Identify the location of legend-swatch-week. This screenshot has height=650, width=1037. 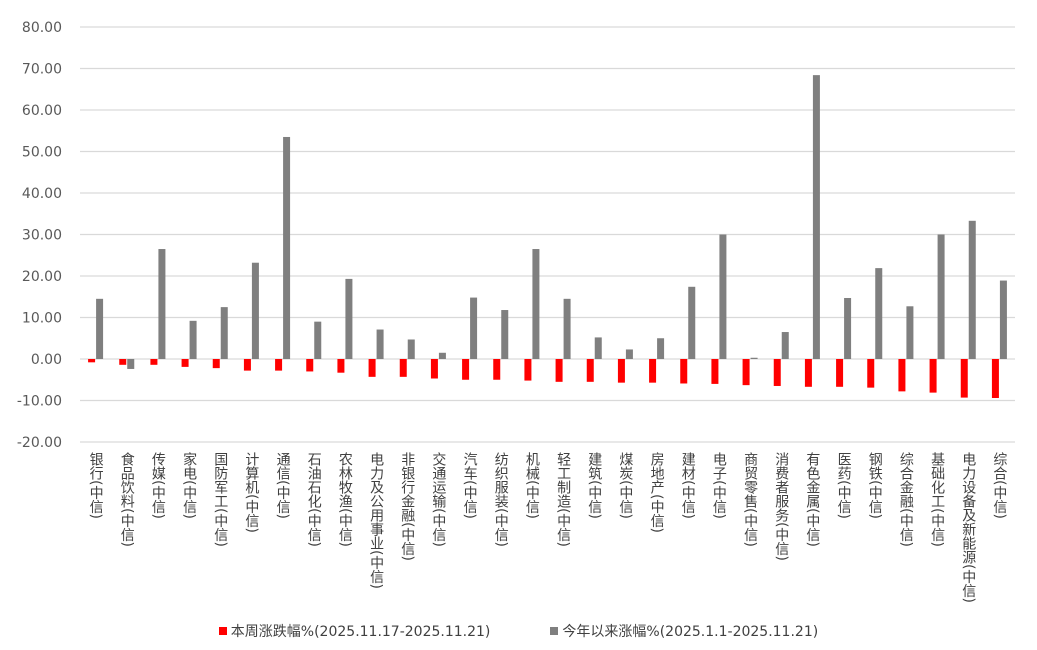
(222, 631).